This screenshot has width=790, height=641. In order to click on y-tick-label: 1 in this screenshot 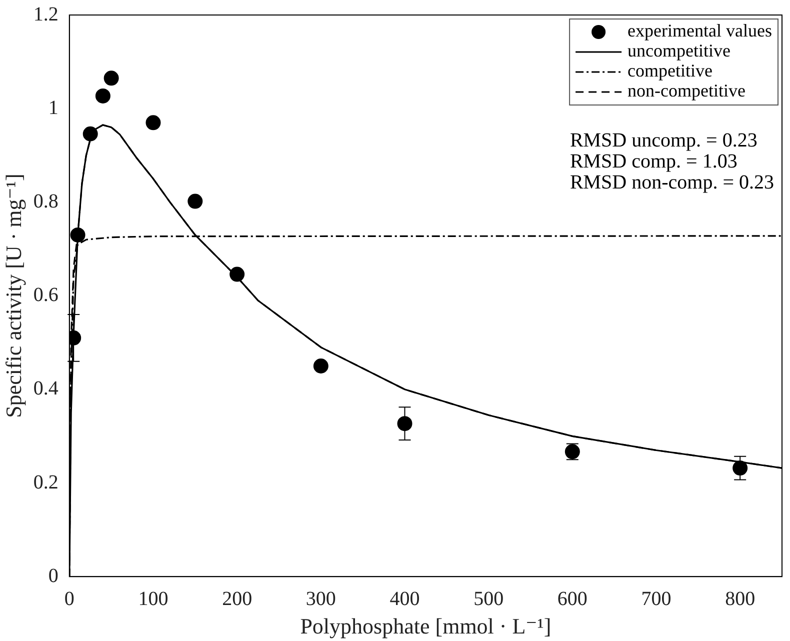, I will do `click(53, 107)`.